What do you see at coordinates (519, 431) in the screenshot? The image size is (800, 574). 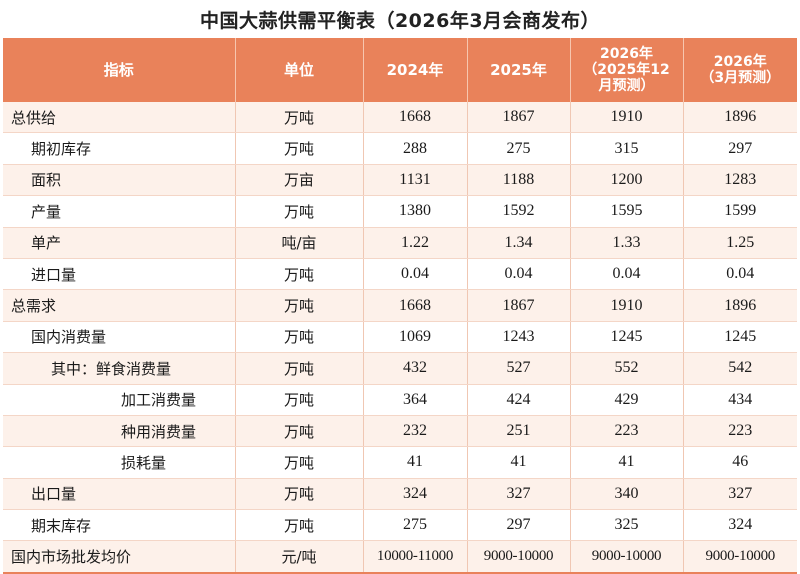 I see `row-value-2025: 251` at bounding box center [519, 431].